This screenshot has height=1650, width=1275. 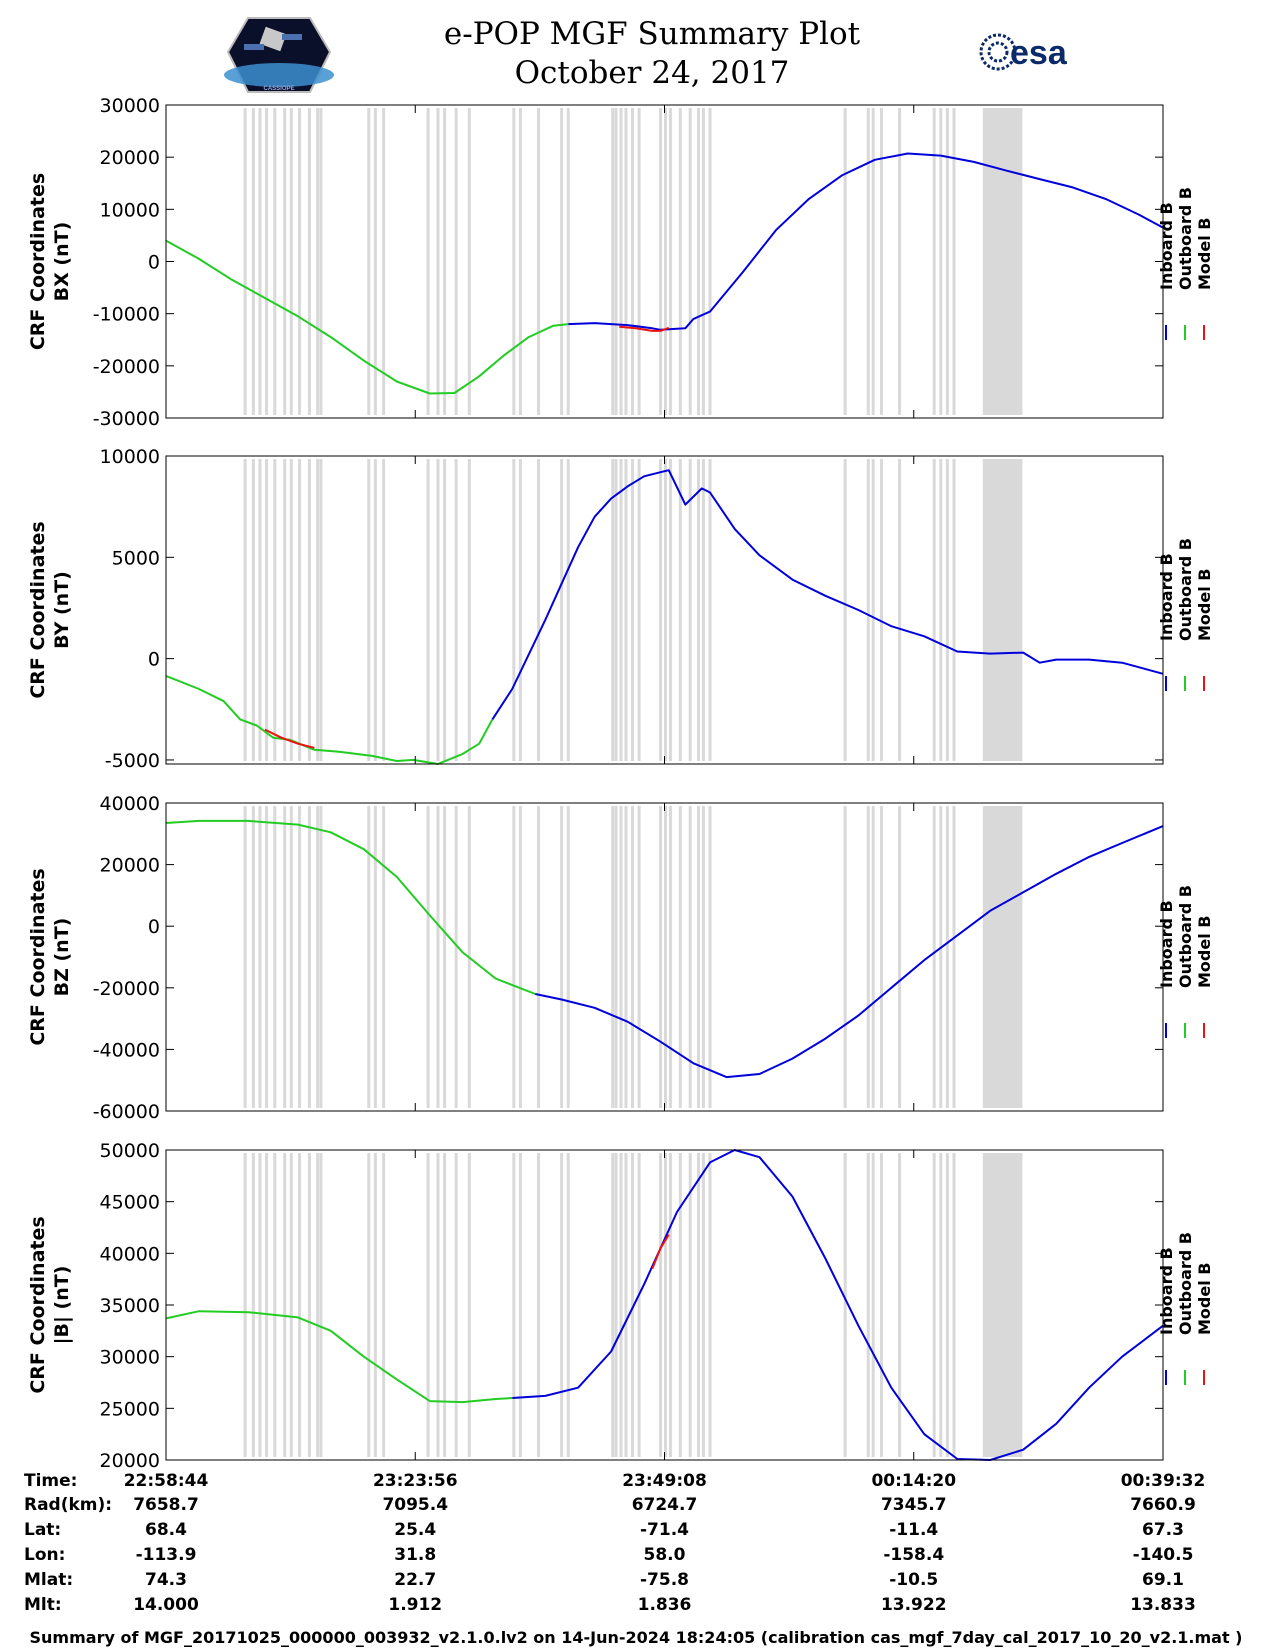 I want to click on info-cell: 00:14:20, so click(x=913, y=1481).